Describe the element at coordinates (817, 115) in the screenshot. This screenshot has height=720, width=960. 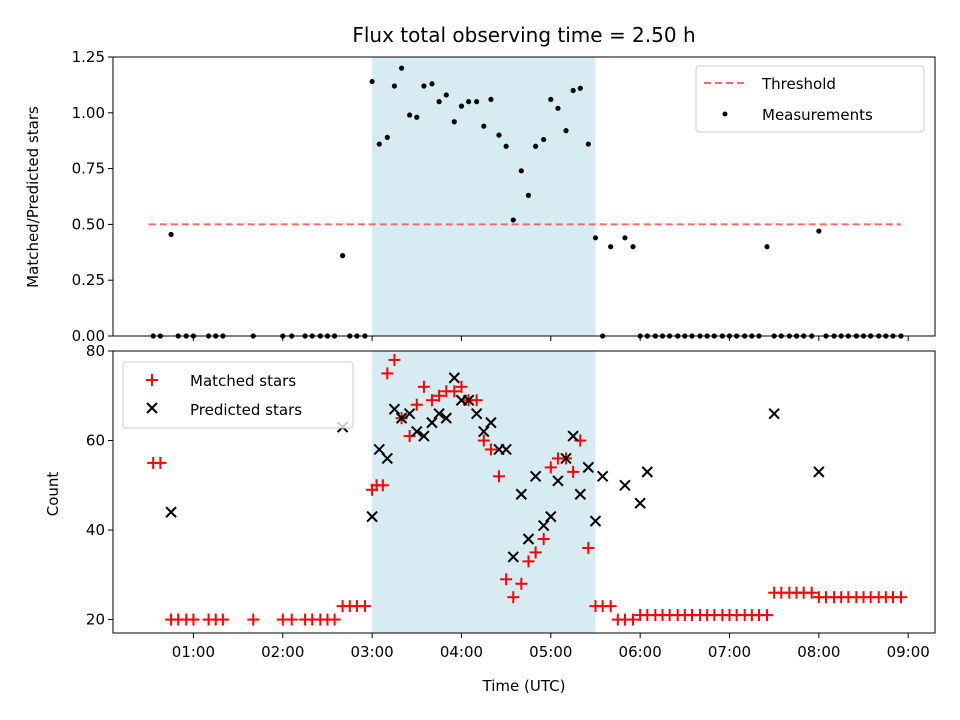
I see `legend-measurements-label: Measurements` at that location.